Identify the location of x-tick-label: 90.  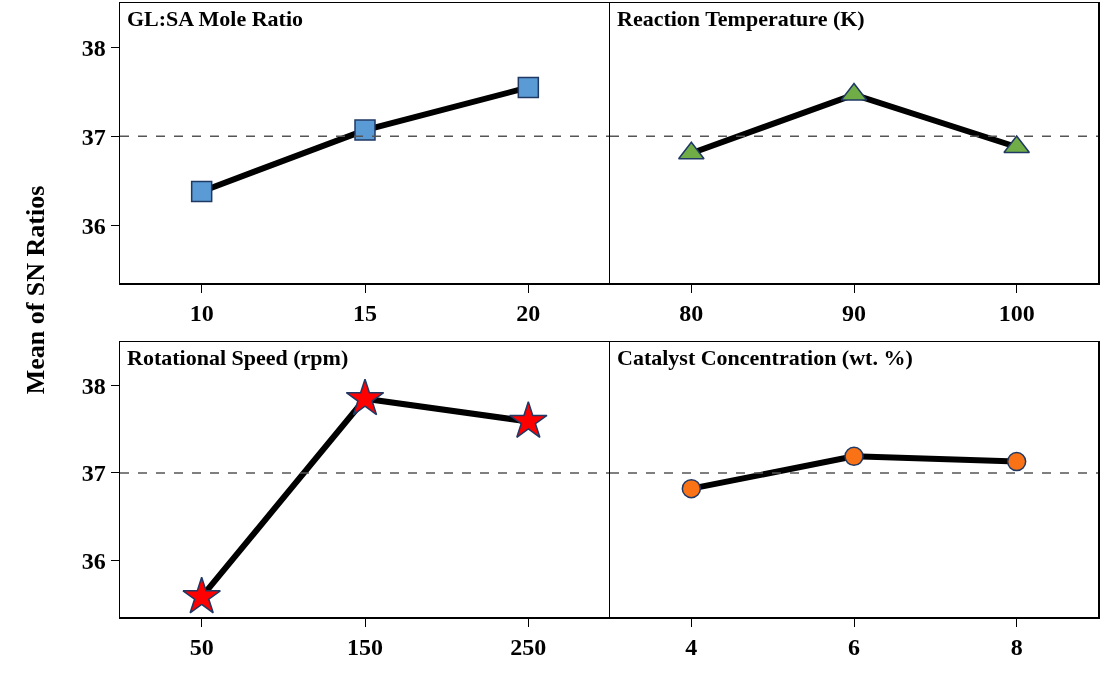
(854, 313).